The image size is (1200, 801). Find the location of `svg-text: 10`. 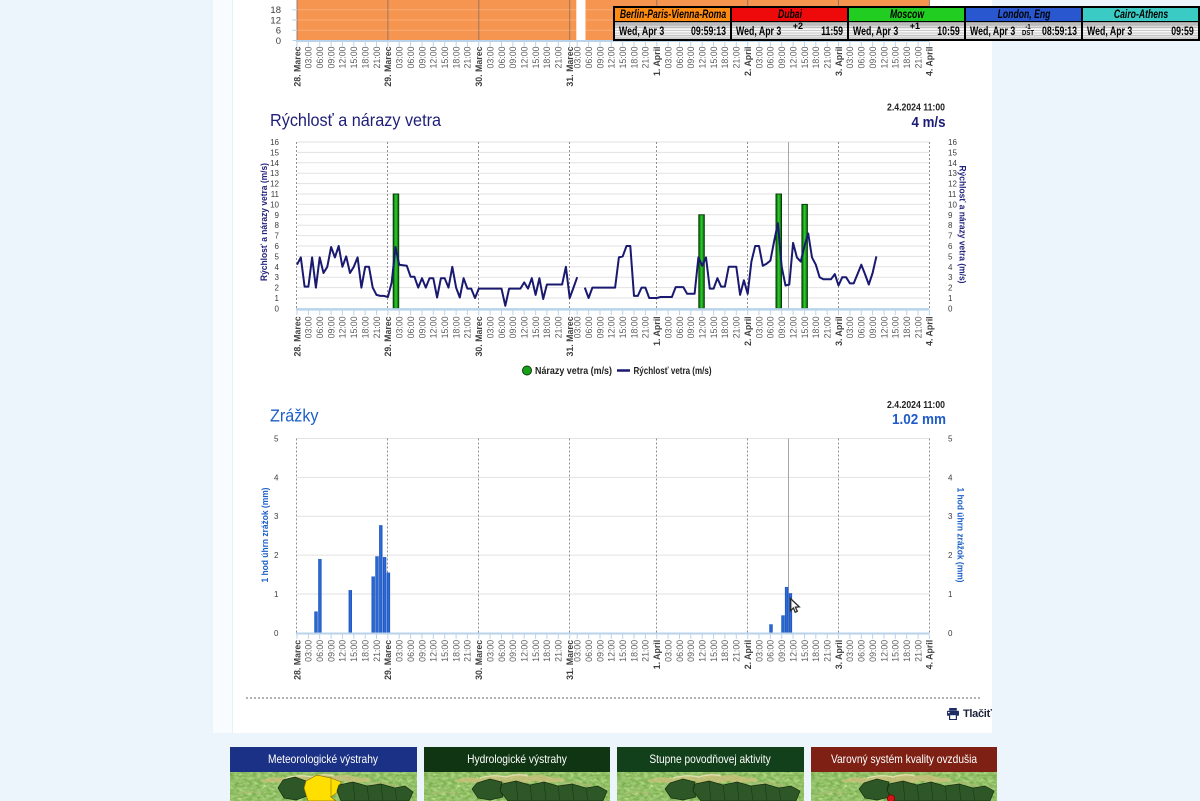

svg-text: 10 is located at coordinates (952, 204).